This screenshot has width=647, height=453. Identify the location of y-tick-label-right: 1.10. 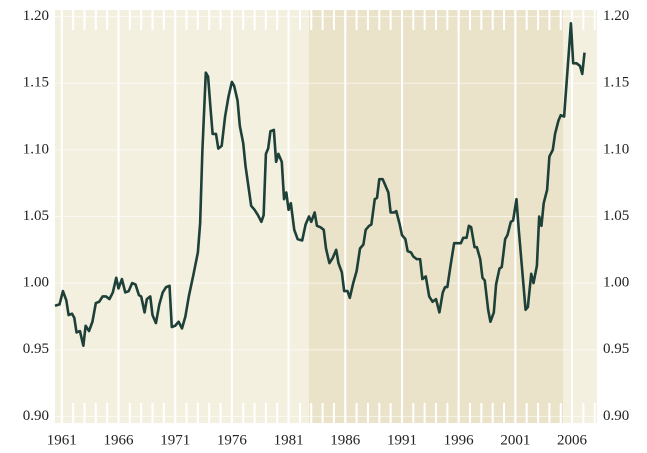
(616, 149).